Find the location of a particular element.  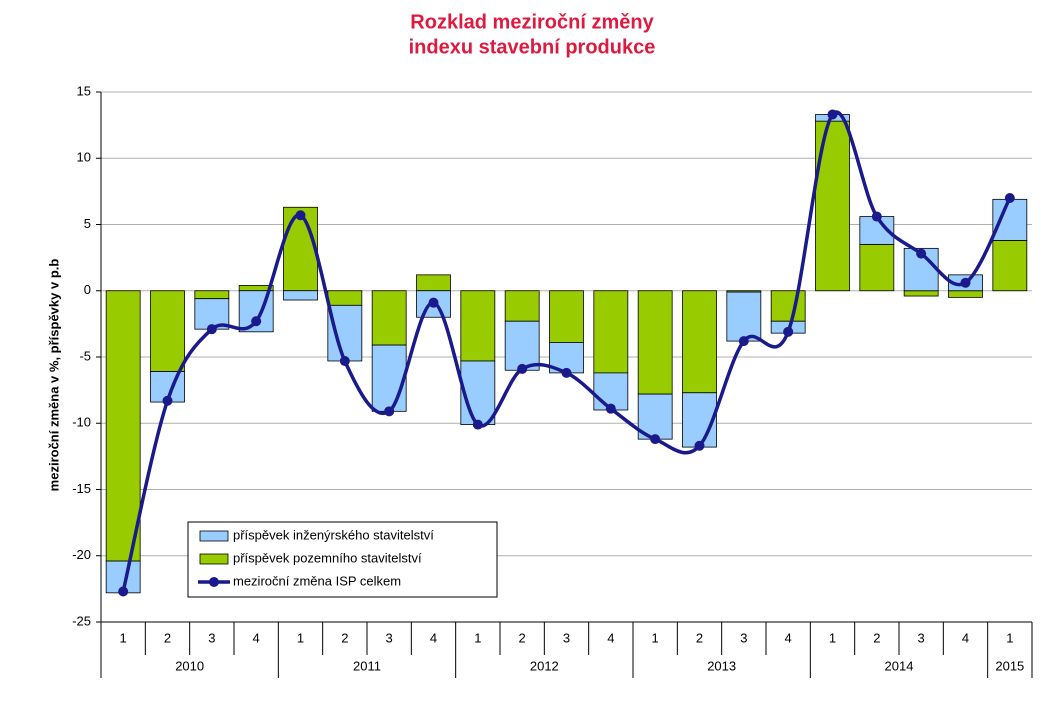

y-tick-label: -15 is located at coordinates (81, 488).